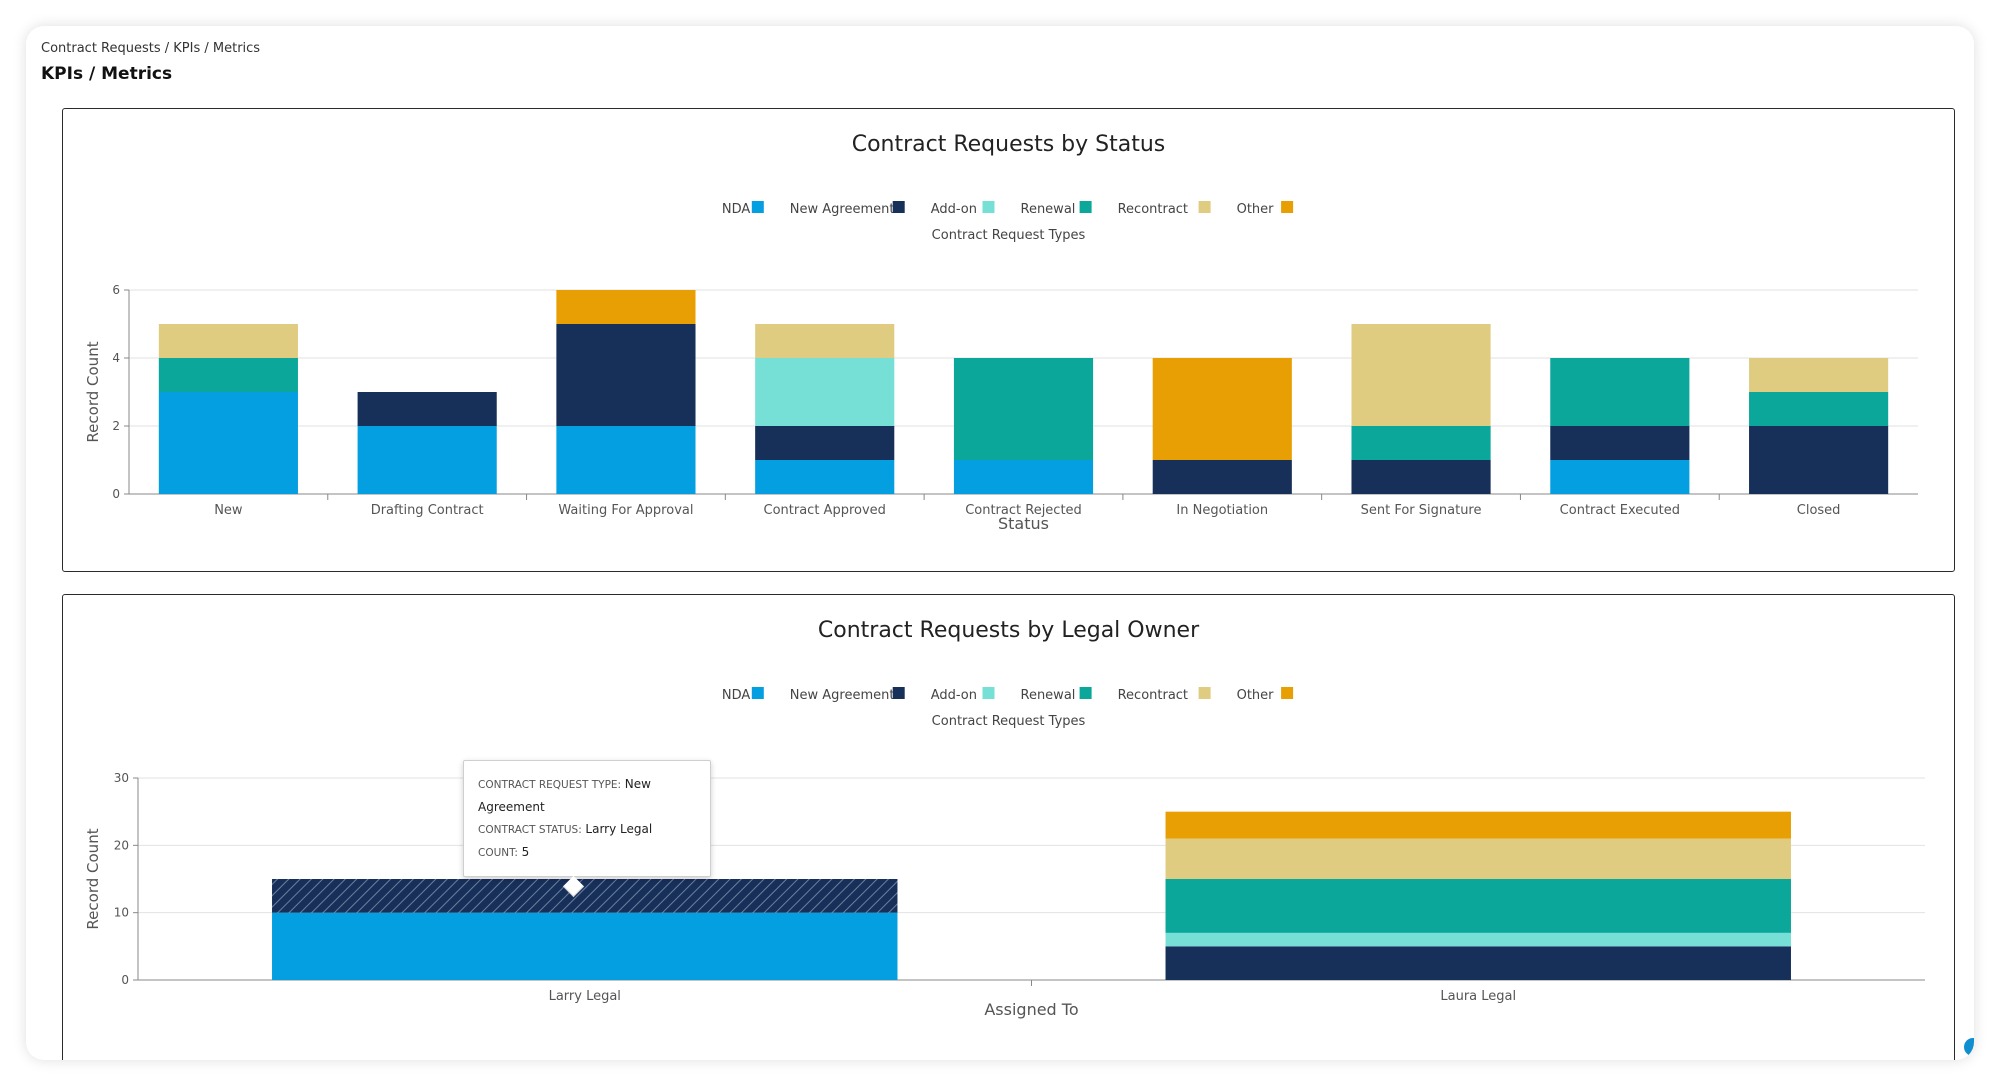  What do you see at coordinates (427, 510) in the screenshot?
I see `x-tick-label: Drafting Contract` at bounding box center [427, 510].